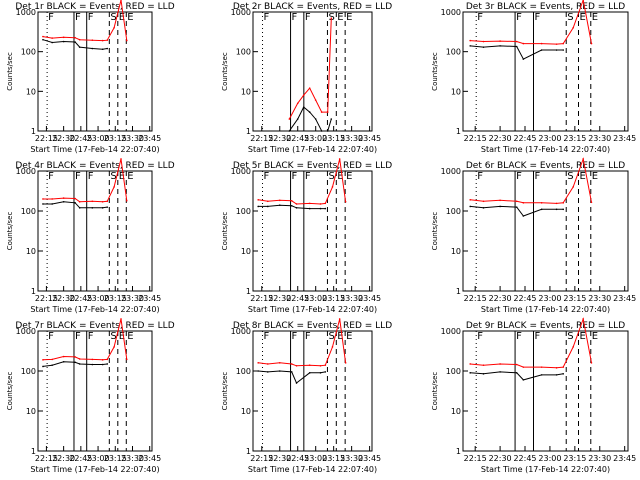  What do you see at coordinates (94, 326) in the screenshot?
I see `panel-title: Det 7r BLACK = Events, RED = LLD` at bounding box center [94, 326].